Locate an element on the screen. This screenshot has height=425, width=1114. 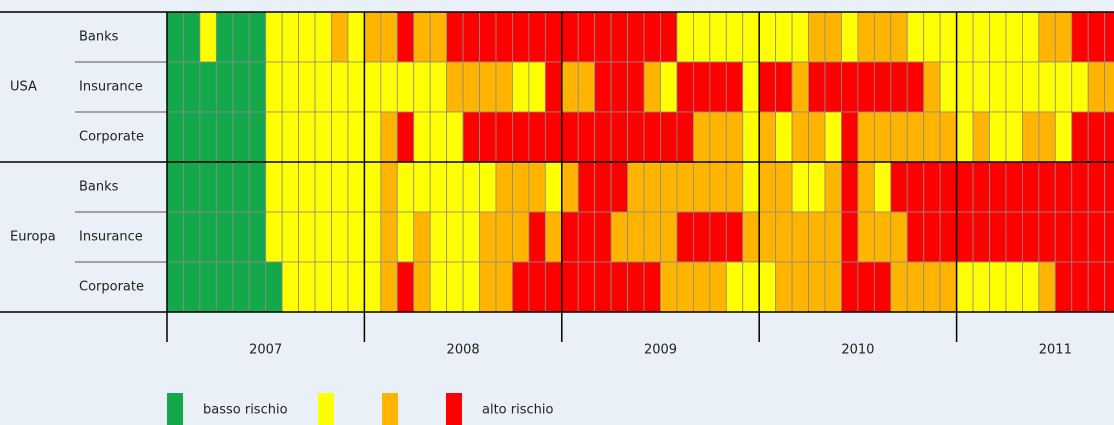
year-label: 2011 is located at coordinates (1055, 350).